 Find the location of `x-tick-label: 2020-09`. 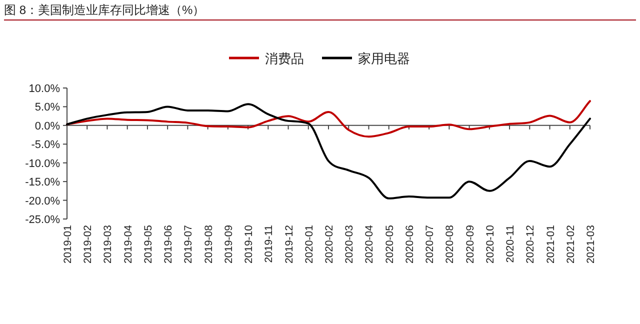

x-tick-label: 2020-09 is located at coordinates (470, 244).